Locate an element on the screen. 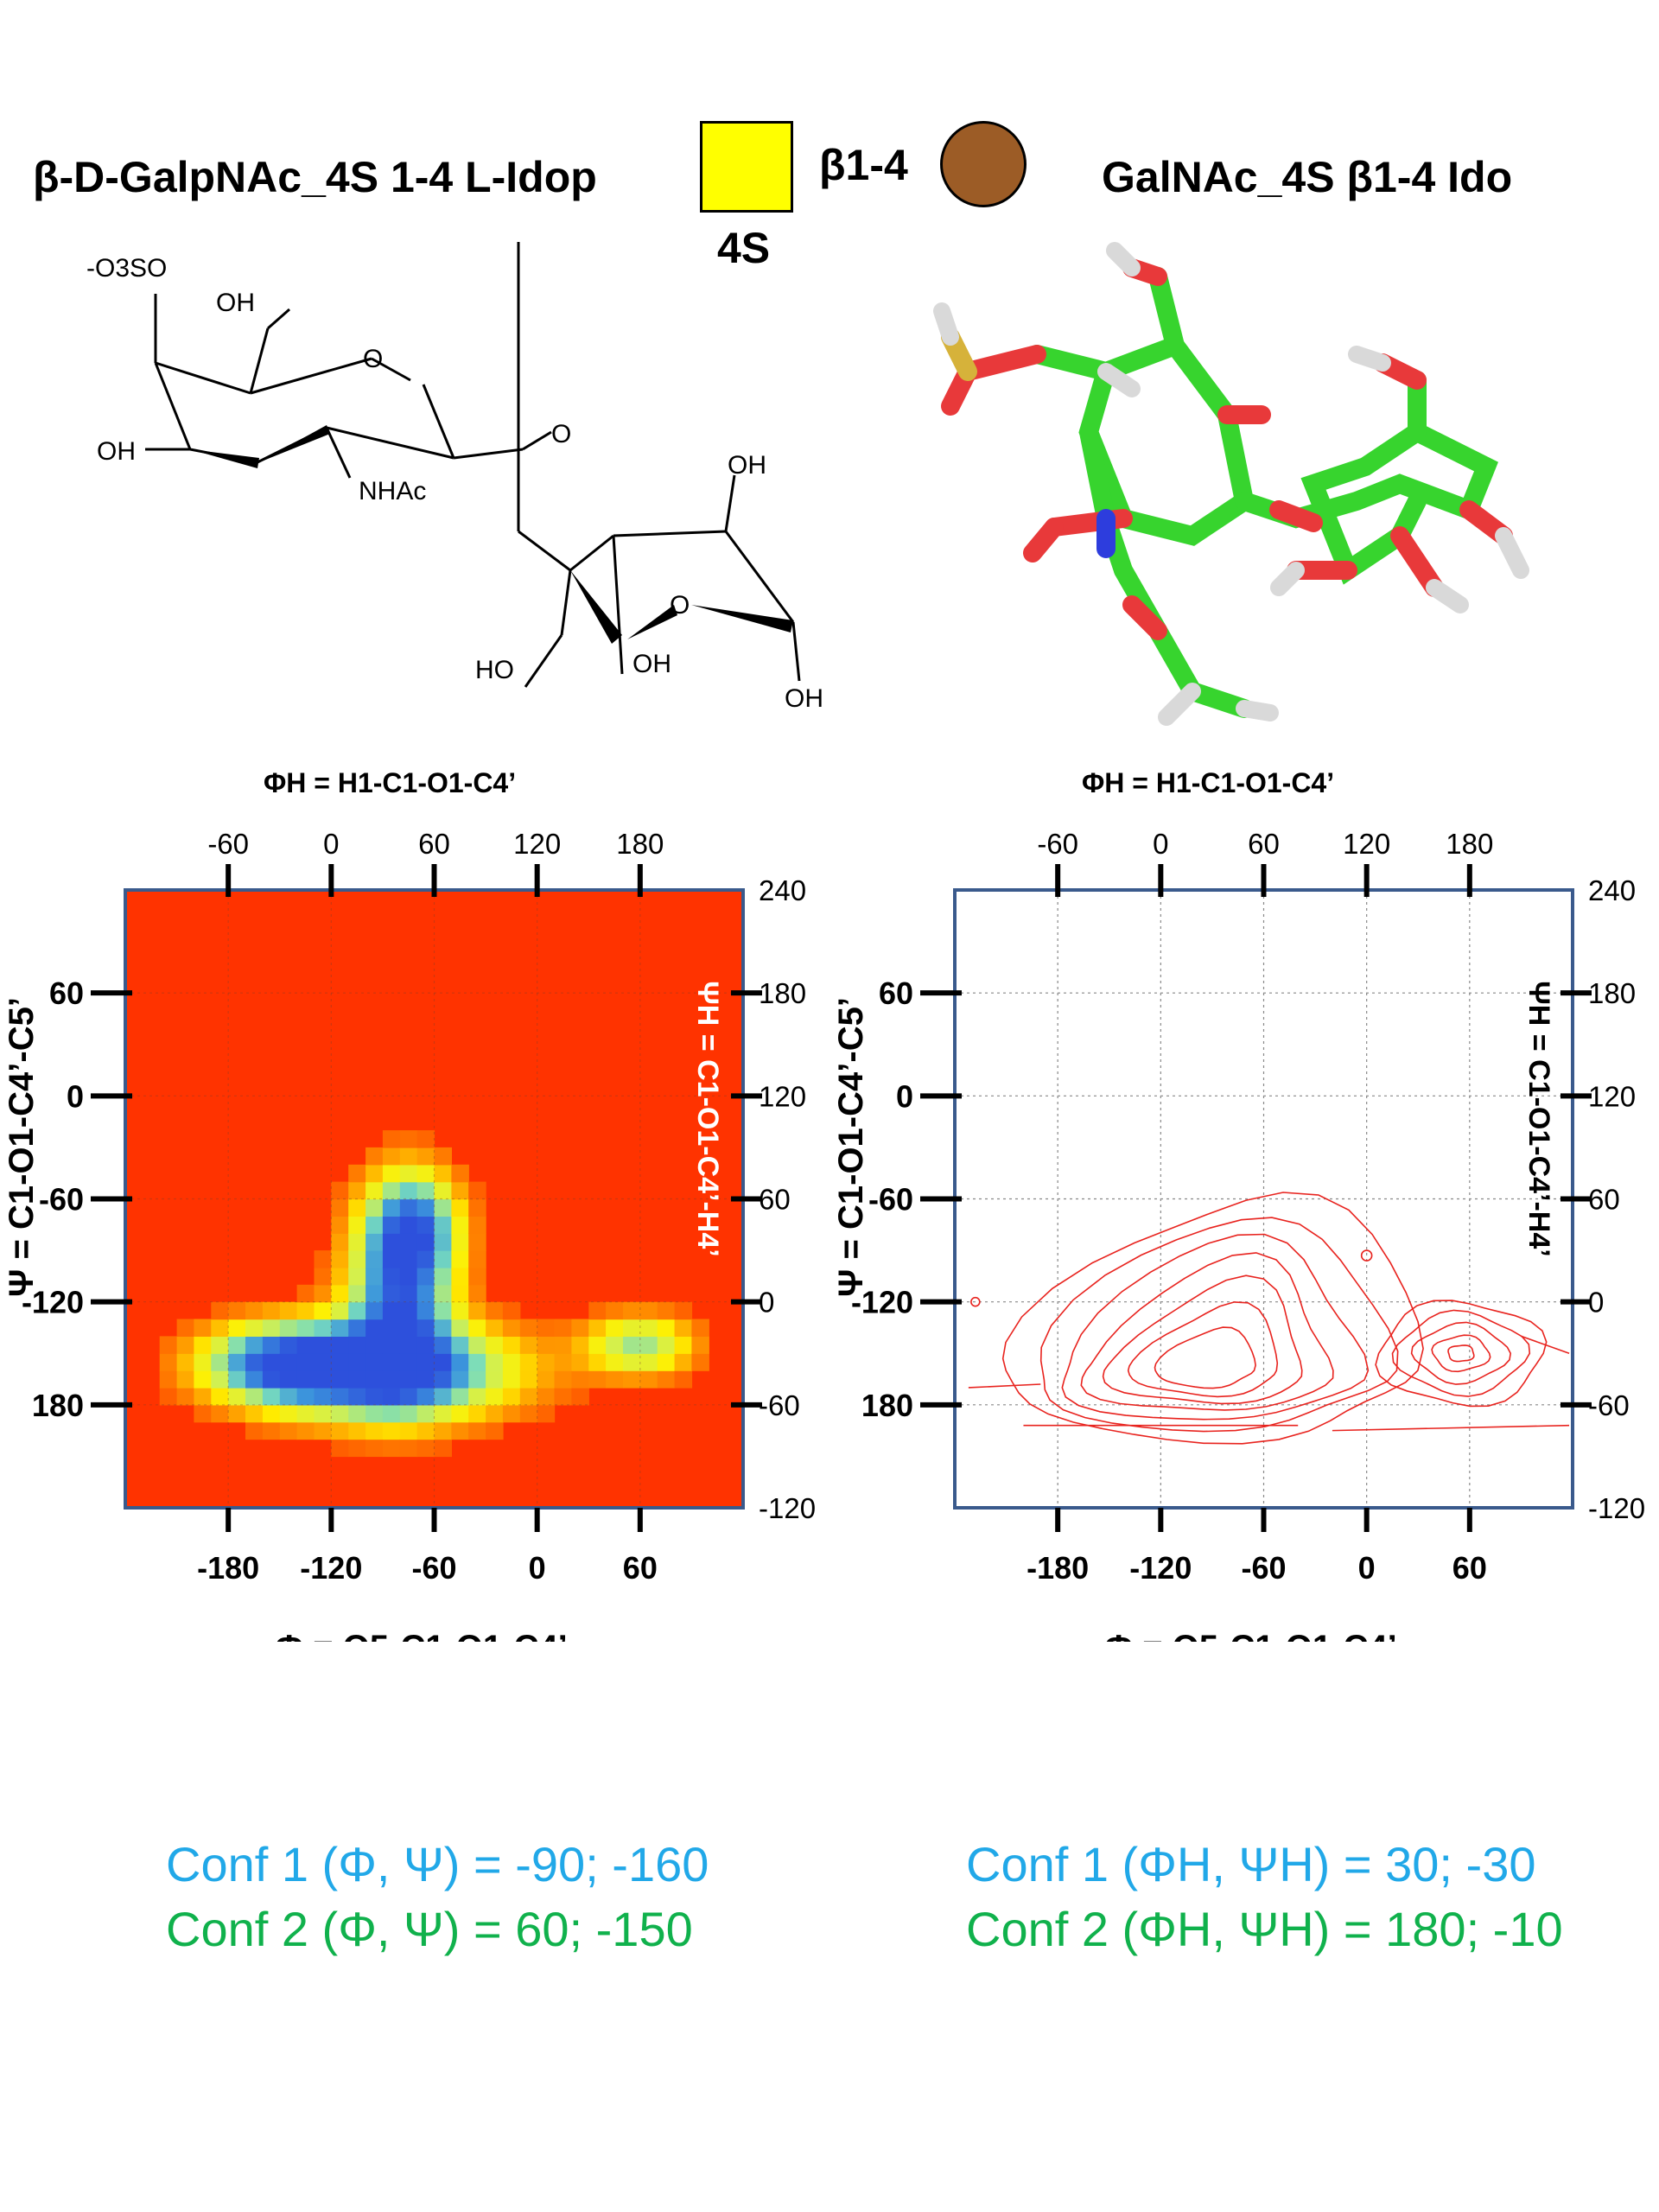 The height and width of the screenshot is (2212, 1659). x-tick-label: 0 is located at coordinates (1367, 1568).